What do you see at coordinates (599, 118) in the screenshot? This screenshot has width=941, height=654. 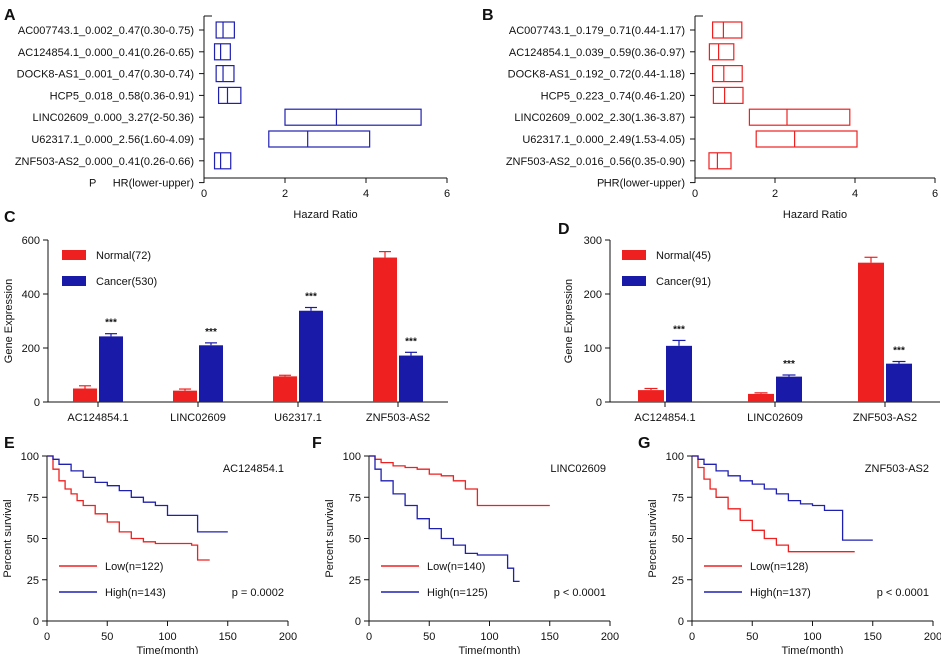 I see `forest-row-label: LINC02609_0.002_2.30(1.36-3.87)` at bounding box center [599, 118].